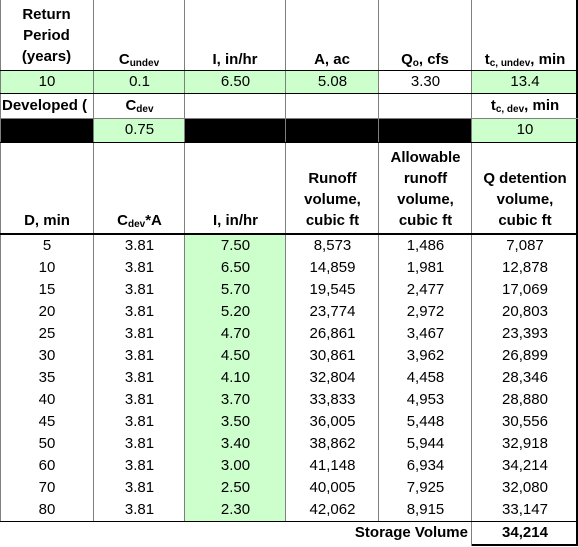 Image resolution: width=578 pixels, height=547 pixels. What do you see at coordinates (548, 59) in the screenshot?
I see `header-tc-undev-tail: , min` at bounding box center [548, 59].